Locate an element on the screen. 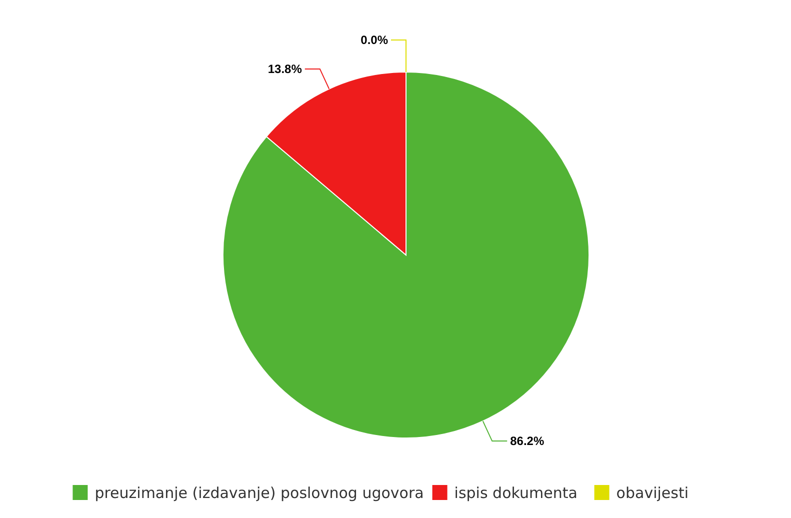 This screenshot has width=791, height=518. text: 0.0% is located at coordinates (374, 40).